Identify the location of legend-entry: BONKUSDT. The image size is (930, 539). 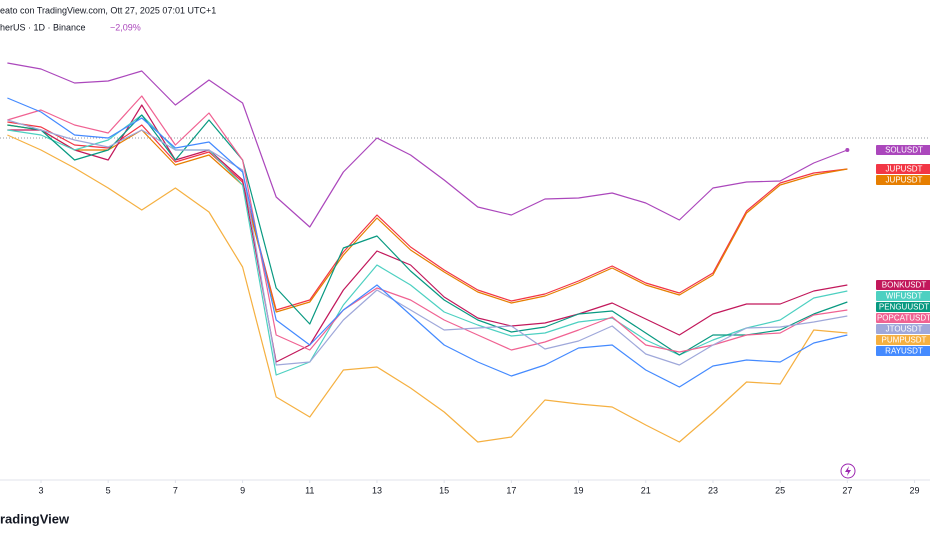
(903, 285).